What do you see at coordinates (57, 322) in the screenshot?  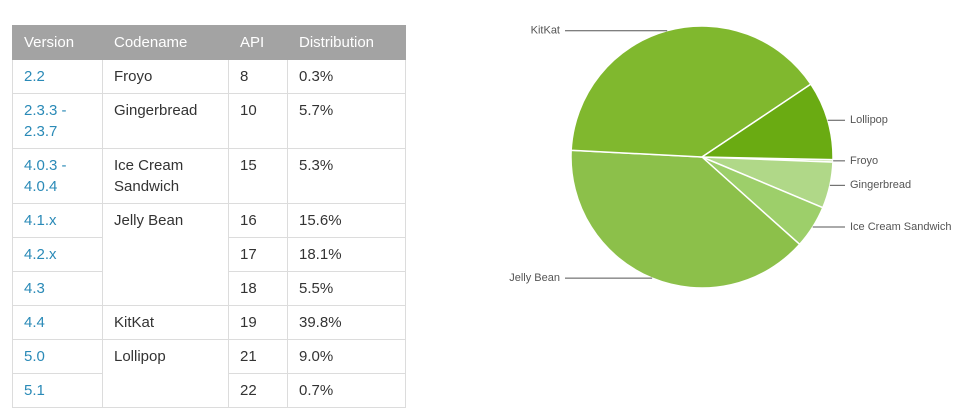 I see `version-link: 4.4` at bounding box center [57, 322].